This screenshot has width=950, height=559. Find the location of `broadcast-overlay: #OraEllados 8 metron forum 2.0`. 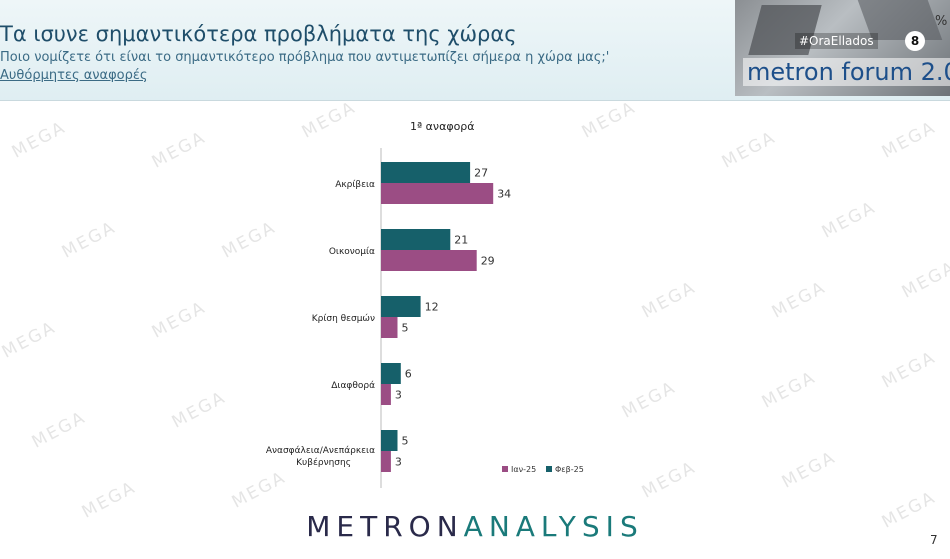

broadcast-overlay: #OraEllados 8 metron forum 2.0 is located at coordinates (842, 48).